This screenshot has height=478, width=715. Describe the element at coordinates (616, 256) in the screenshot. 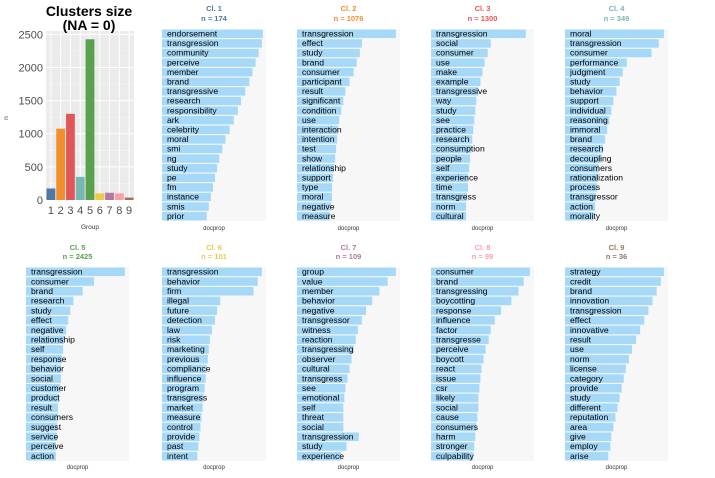

I see `panel-subtitle: n = 36` at that location.